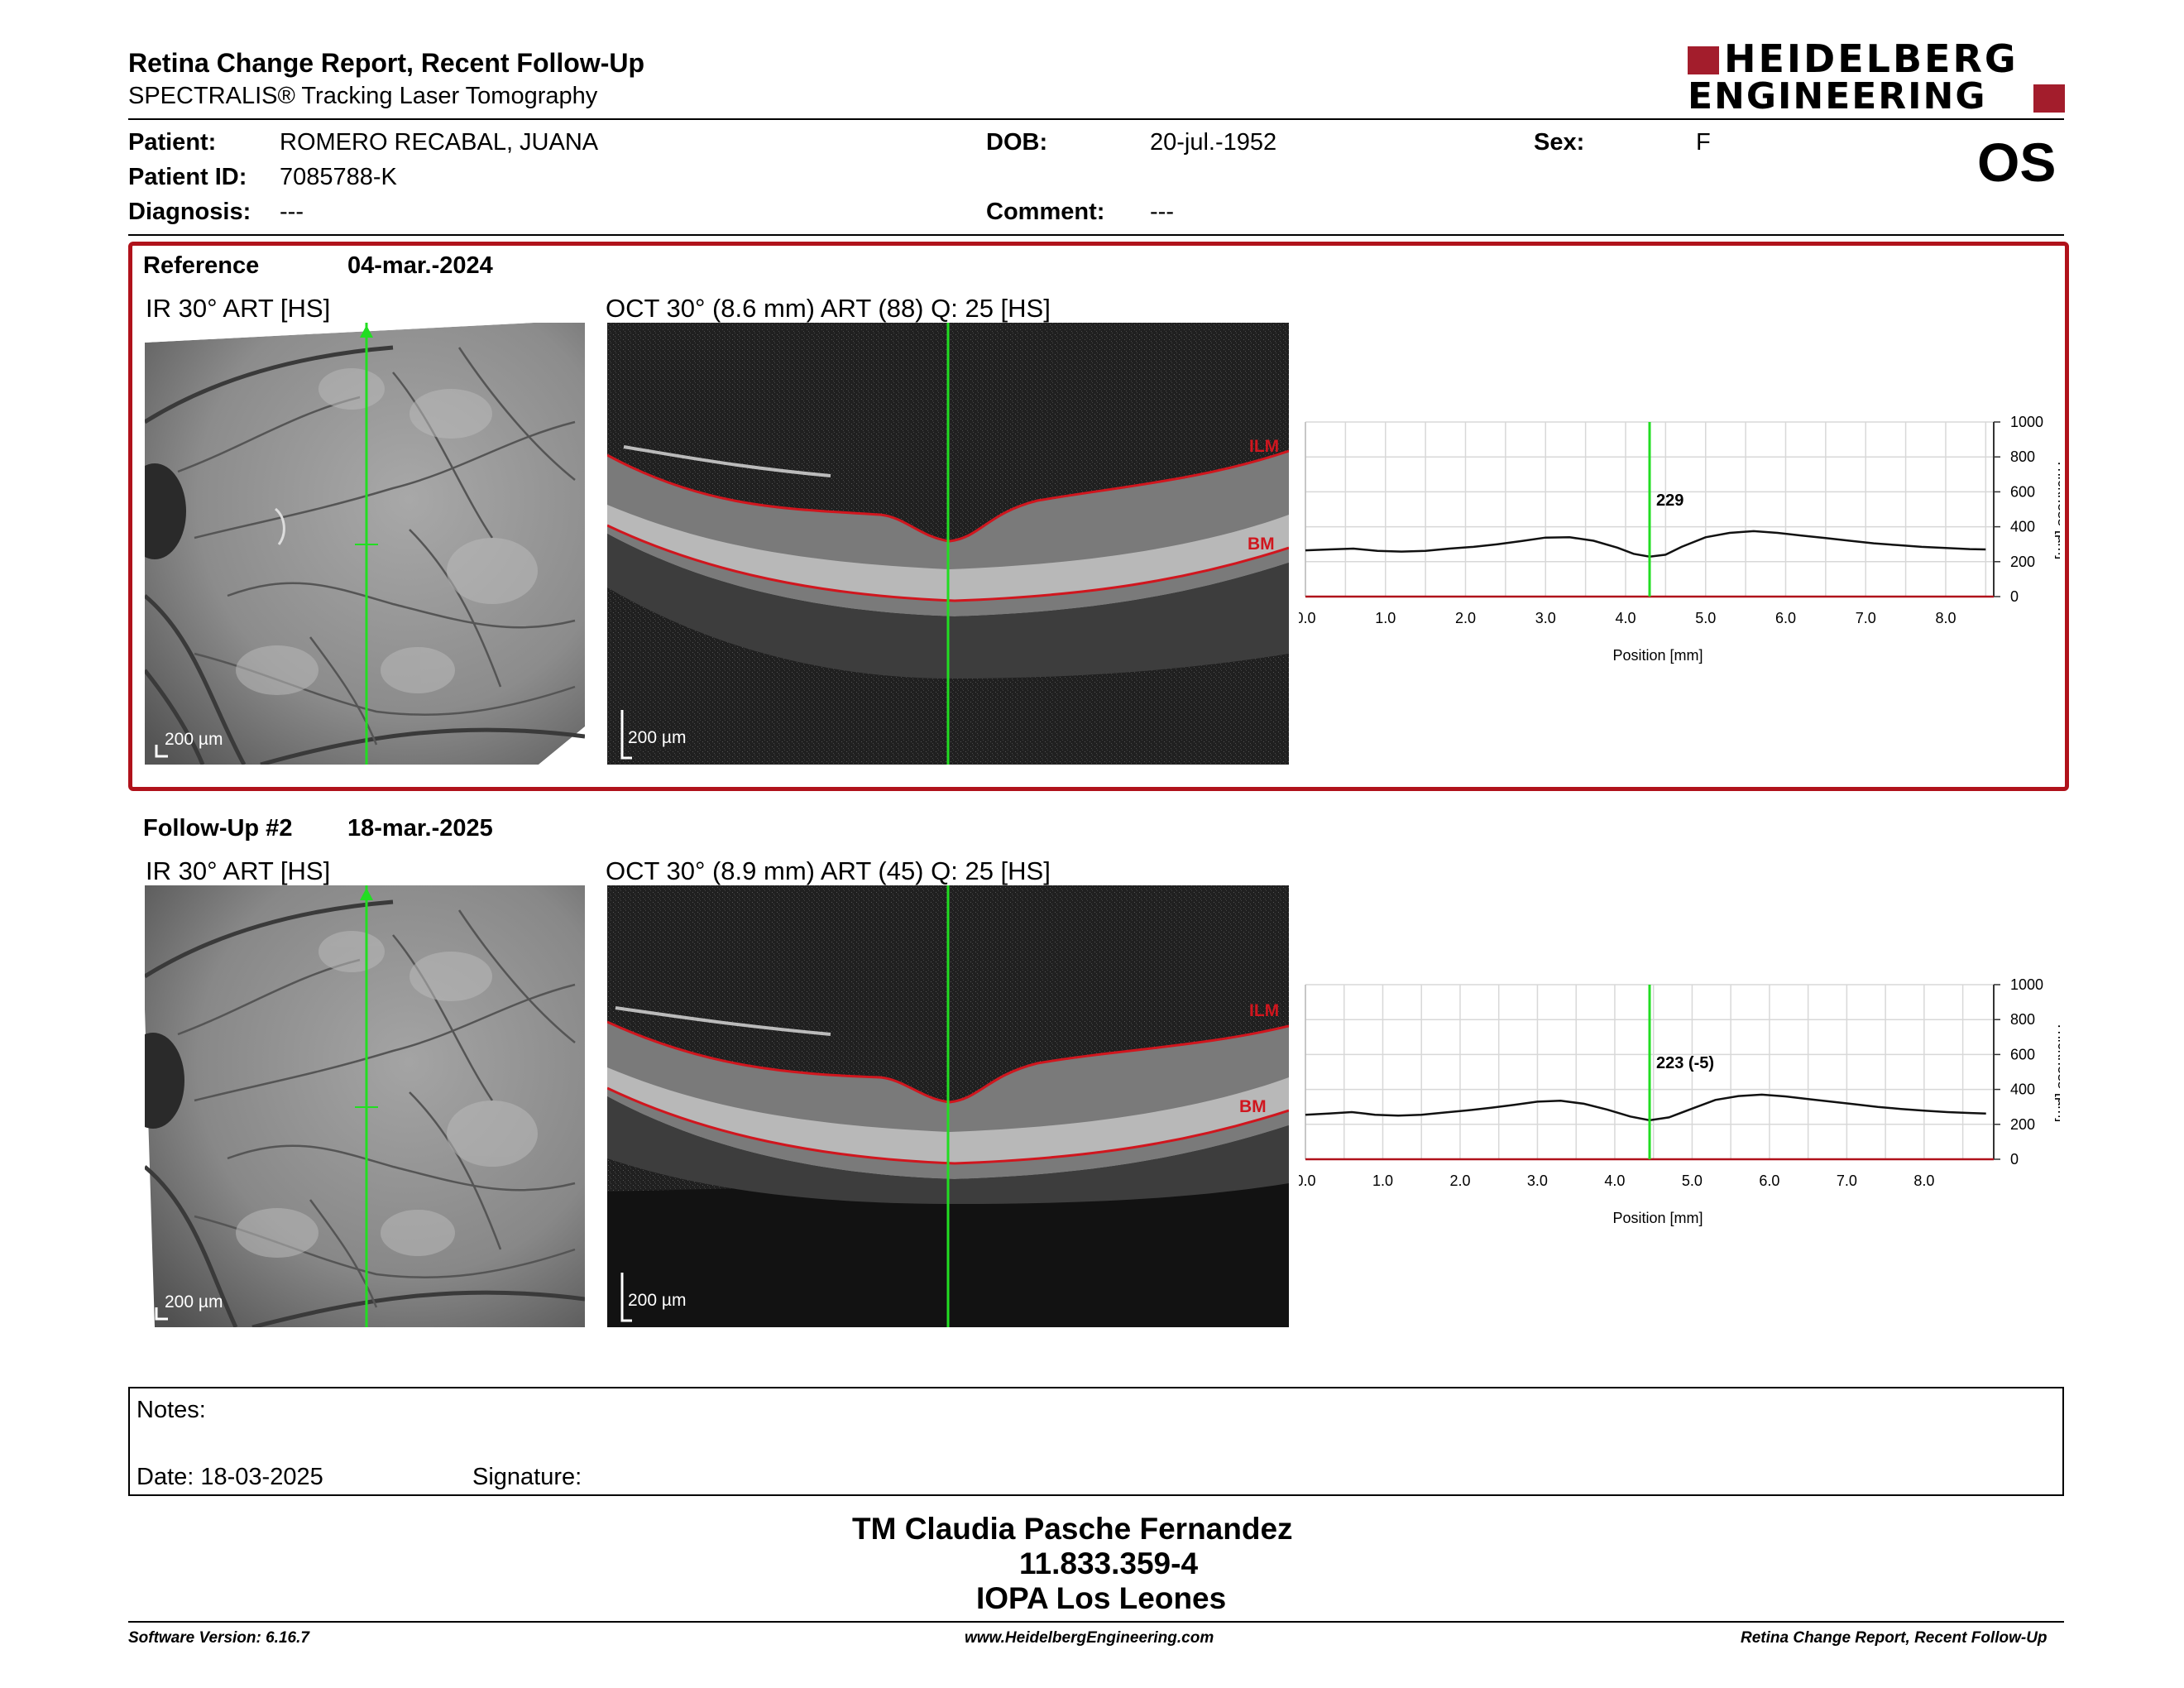  I want to click on dob-label: DOB:, so click(1017, 142).